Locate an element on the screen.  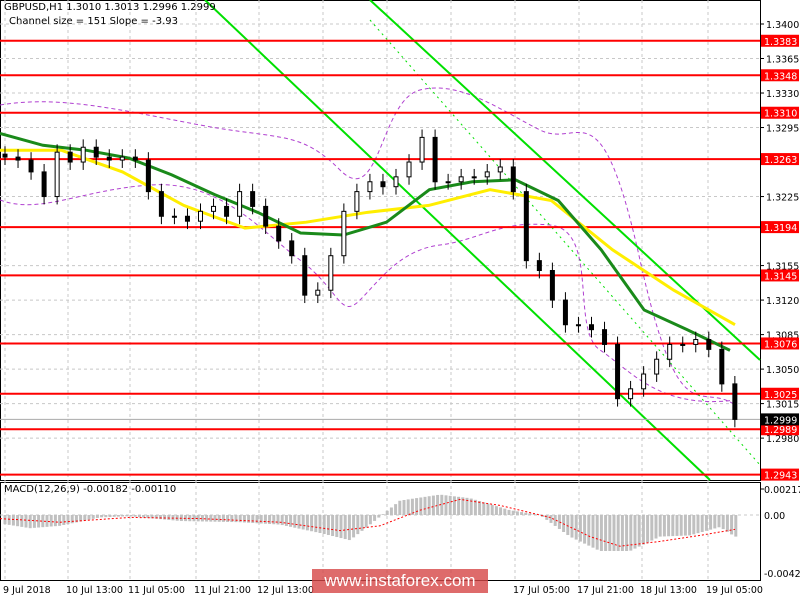
channel-info: Channel size = 151 Slope = -3.93 is located at coordinates (93, 21).